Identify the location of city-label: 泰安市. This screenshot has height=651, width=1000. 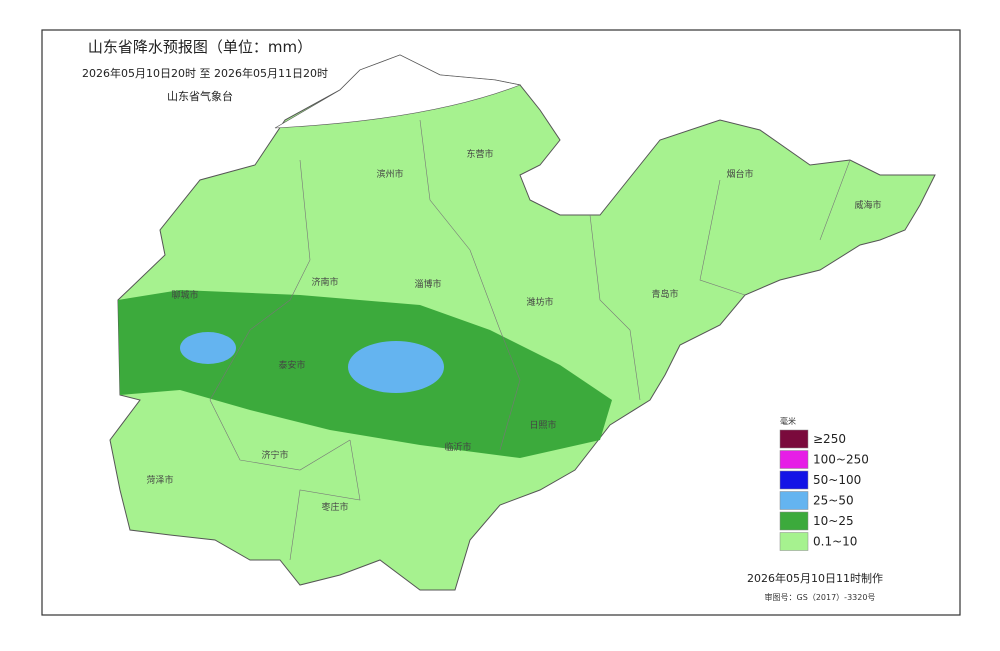
(291, 365).